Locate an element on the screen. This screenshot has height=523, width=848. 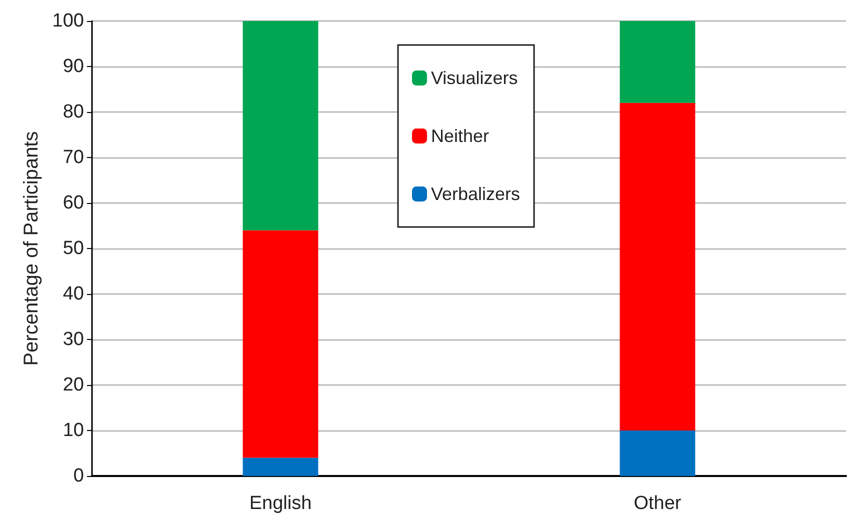
y-tick-label: 0 is located at coordinates (78, 476).